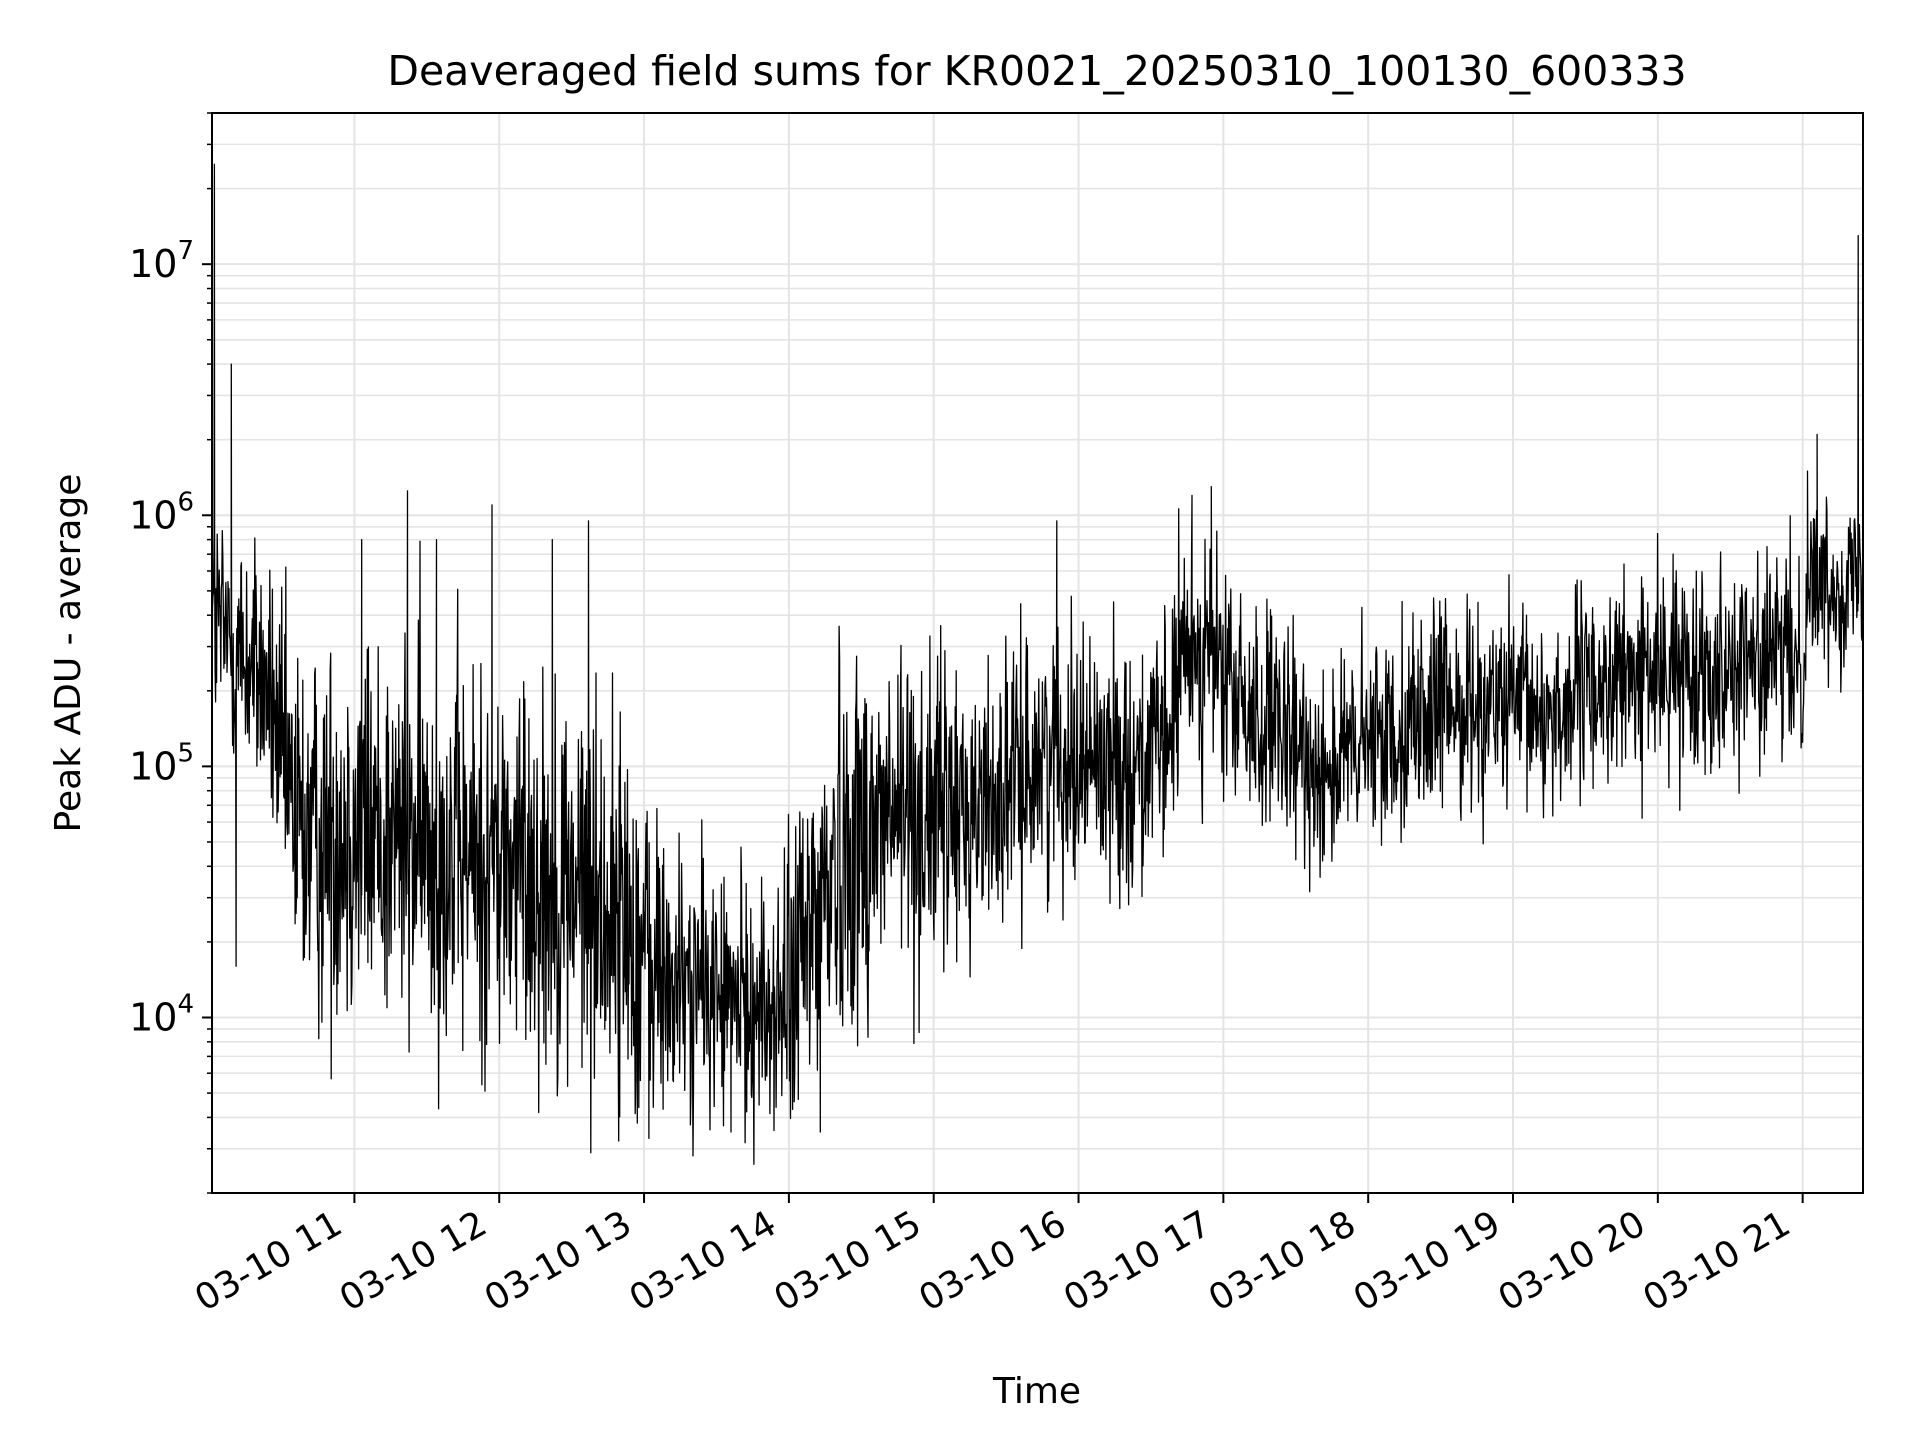 This screenshot has width=1920, height=1440. Describe the element at coordinates (161, 261) in the screenshot. I see `y-tick-label: 10⁷` at that location.